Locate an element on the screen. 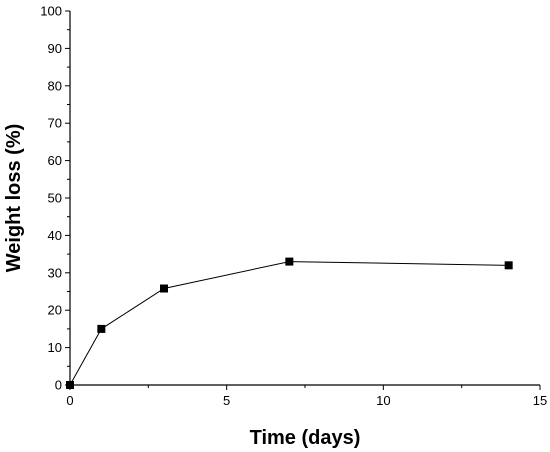 Image resolution: width=550 pixels, height=452 pixels. y-tick-label: 0 is located at coordinates (58, 385).